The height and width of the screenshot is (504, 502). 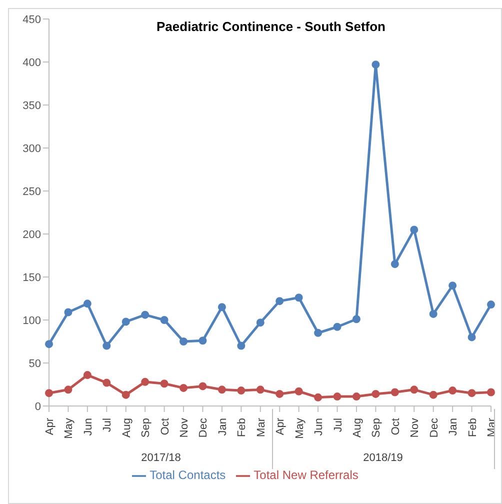 What do you see at coordinates (31, 148) in the screenshot?
I see `y-tick-label: 300` at bounding box center [31, 148].